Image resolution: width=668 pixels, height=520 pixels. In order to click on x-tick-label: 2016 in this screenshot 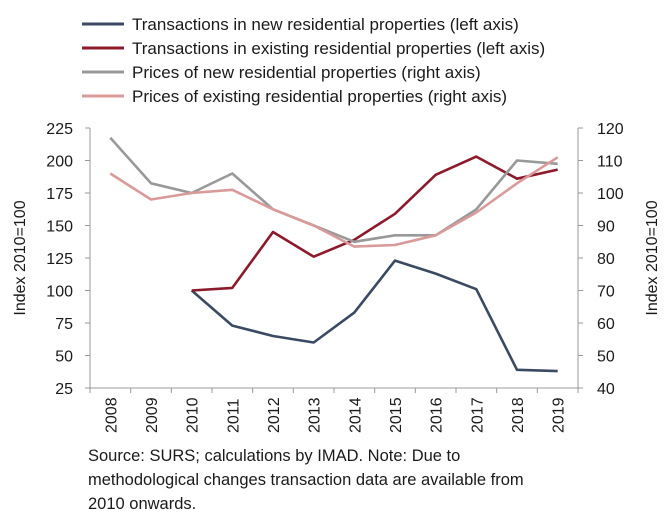, I will do `click(437, 415)`.